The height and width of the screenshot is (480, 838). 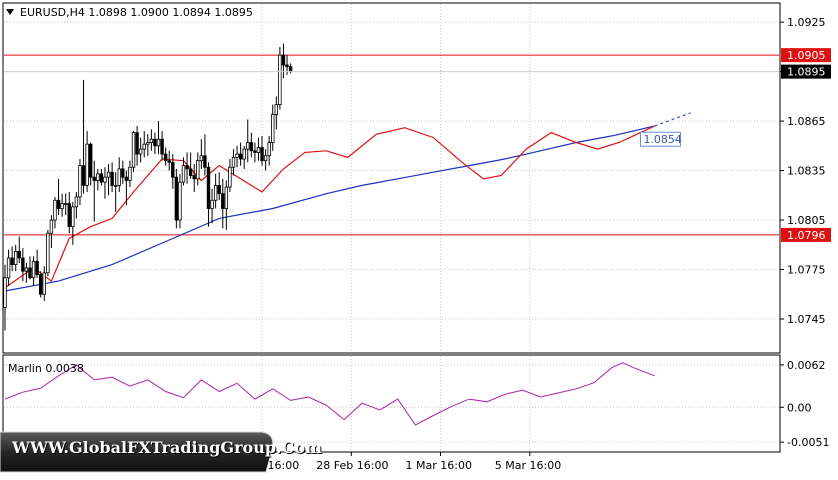 I want to click on current-price-marker, so click(x=806, y=71).